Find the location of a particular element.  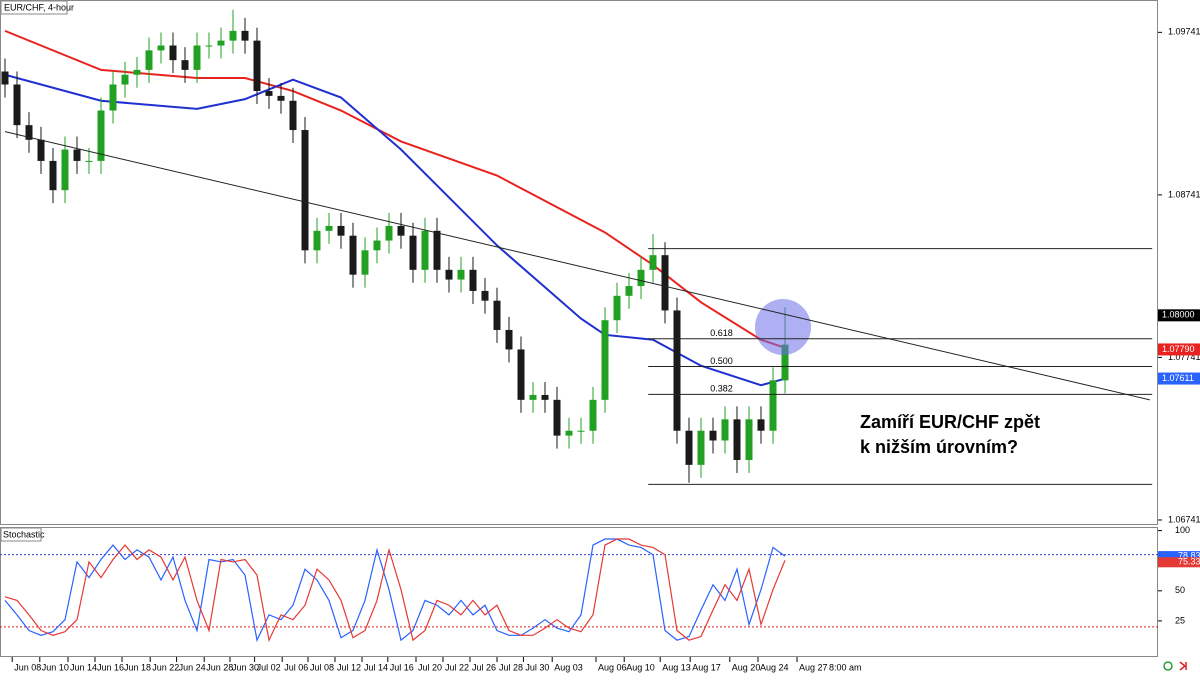

x-tick-label: Aug 17 is located at coordinates (706, 667).